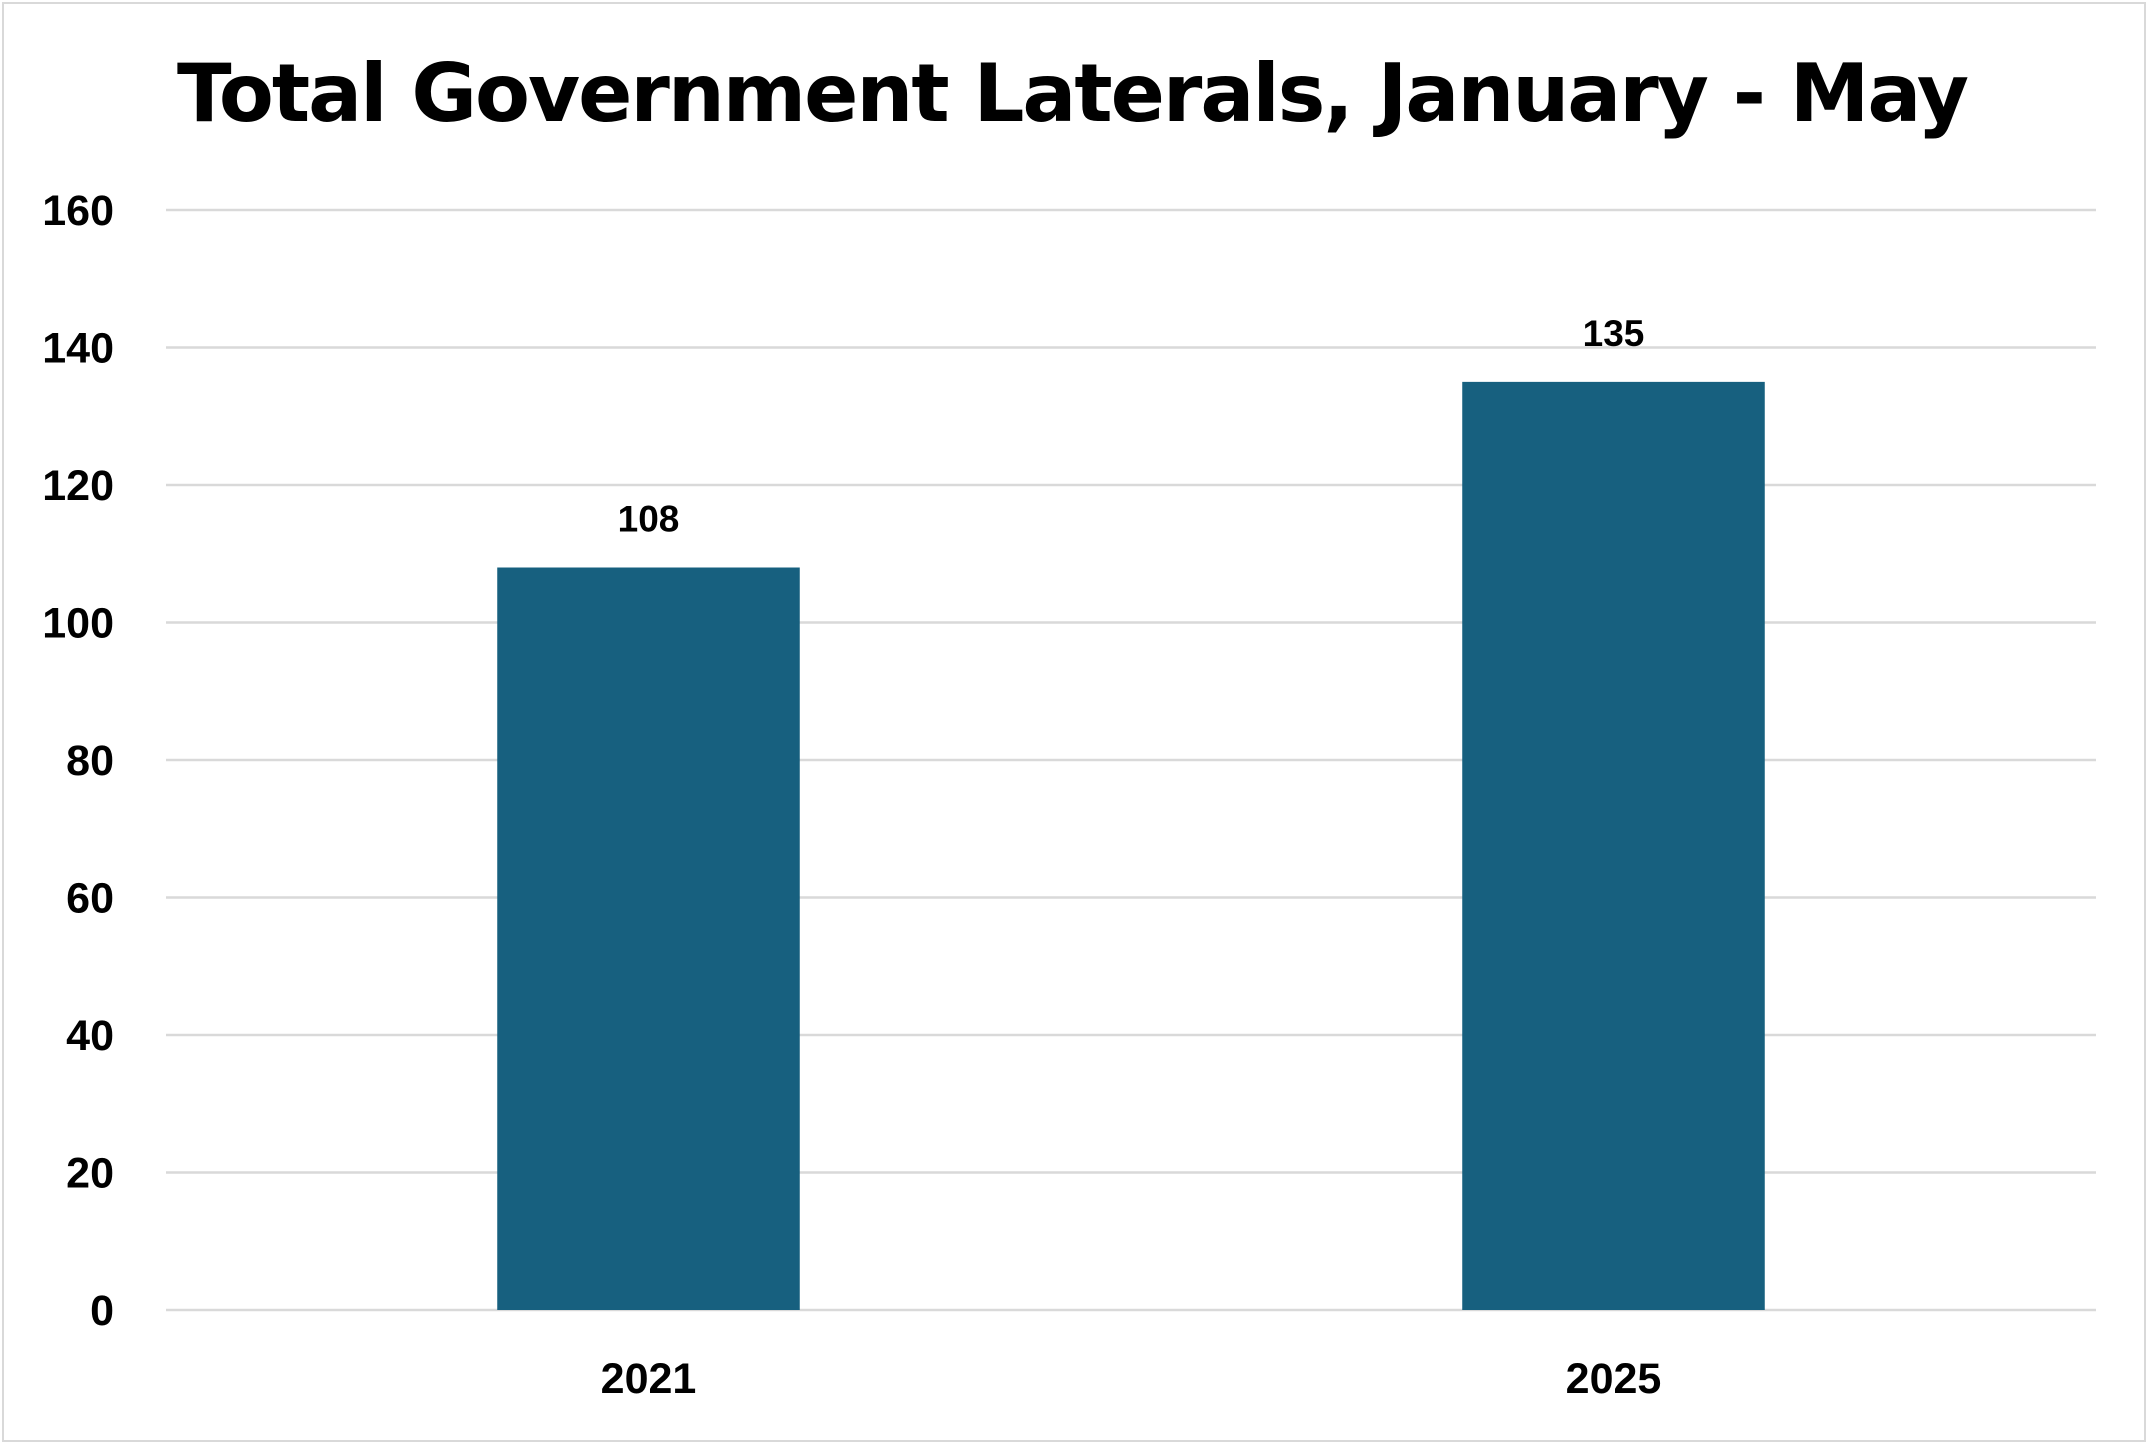  What do you see at coordinates (90, 761) in the screenshot?
I see `y-tick-label-80: 80` at bounding box center [90, 761].